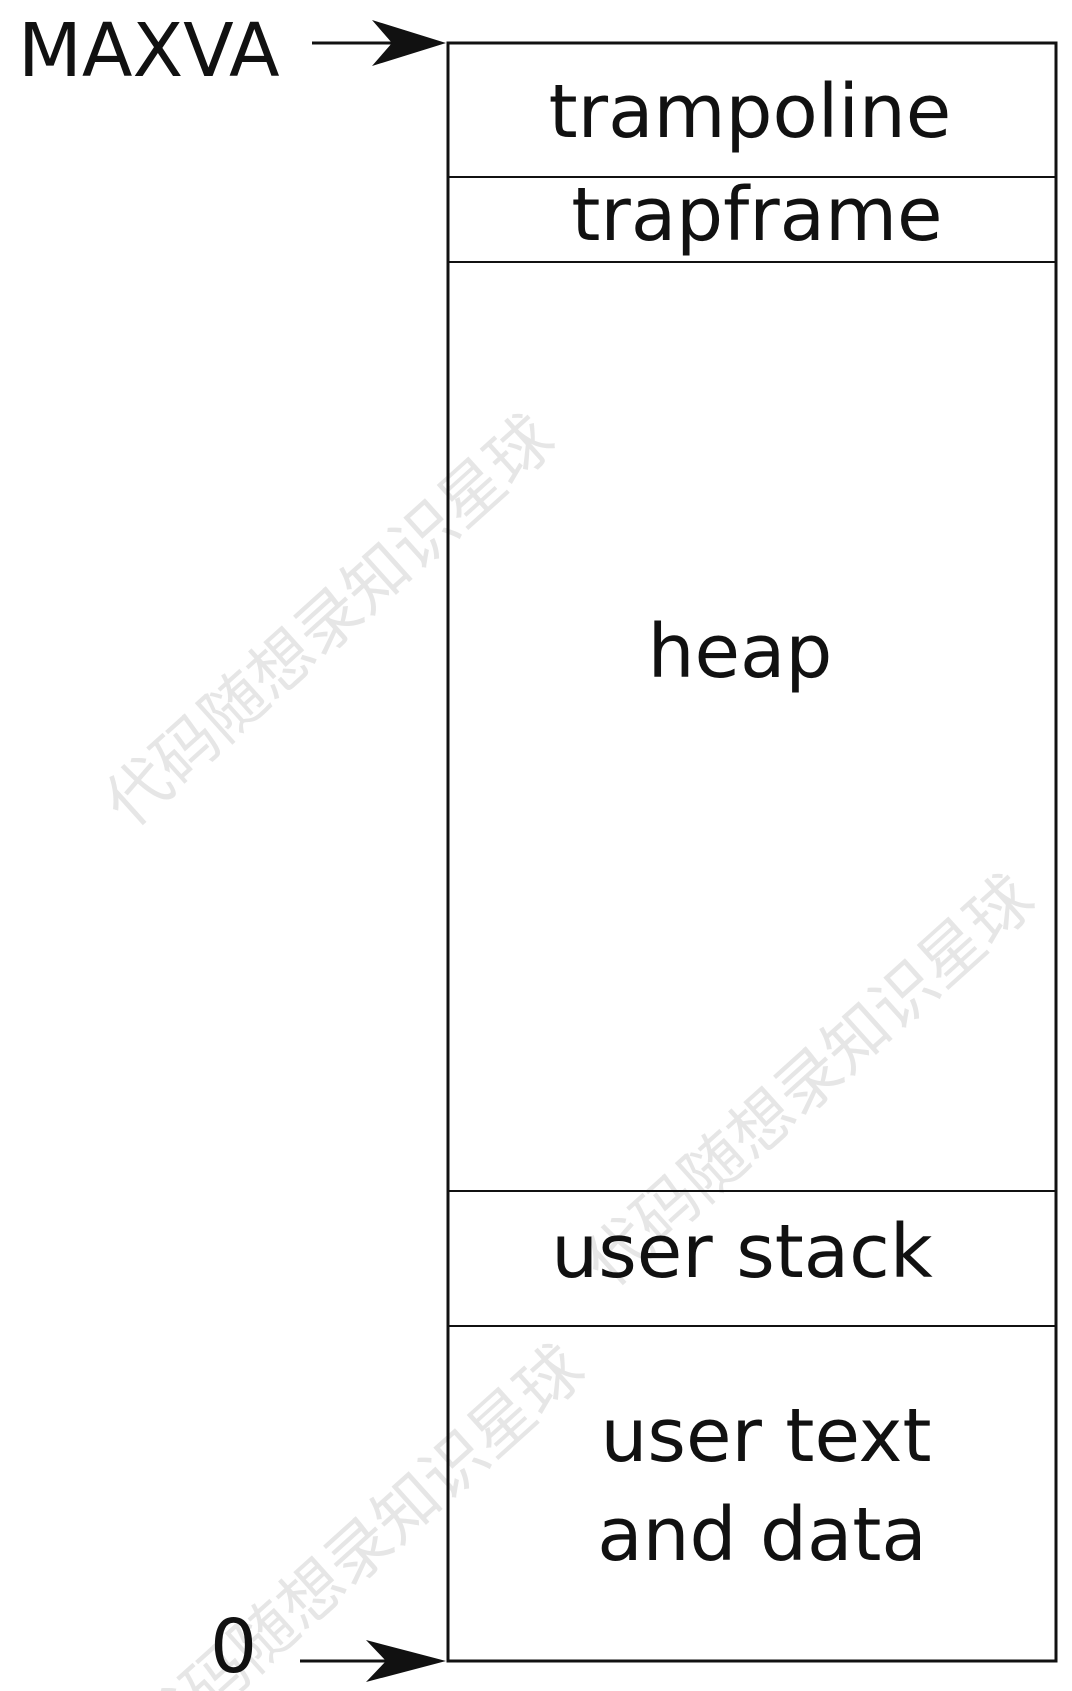  Describe the element at coordinates (740, 652) in the screenshot. I see `segment-heap-label: heap` at that location.